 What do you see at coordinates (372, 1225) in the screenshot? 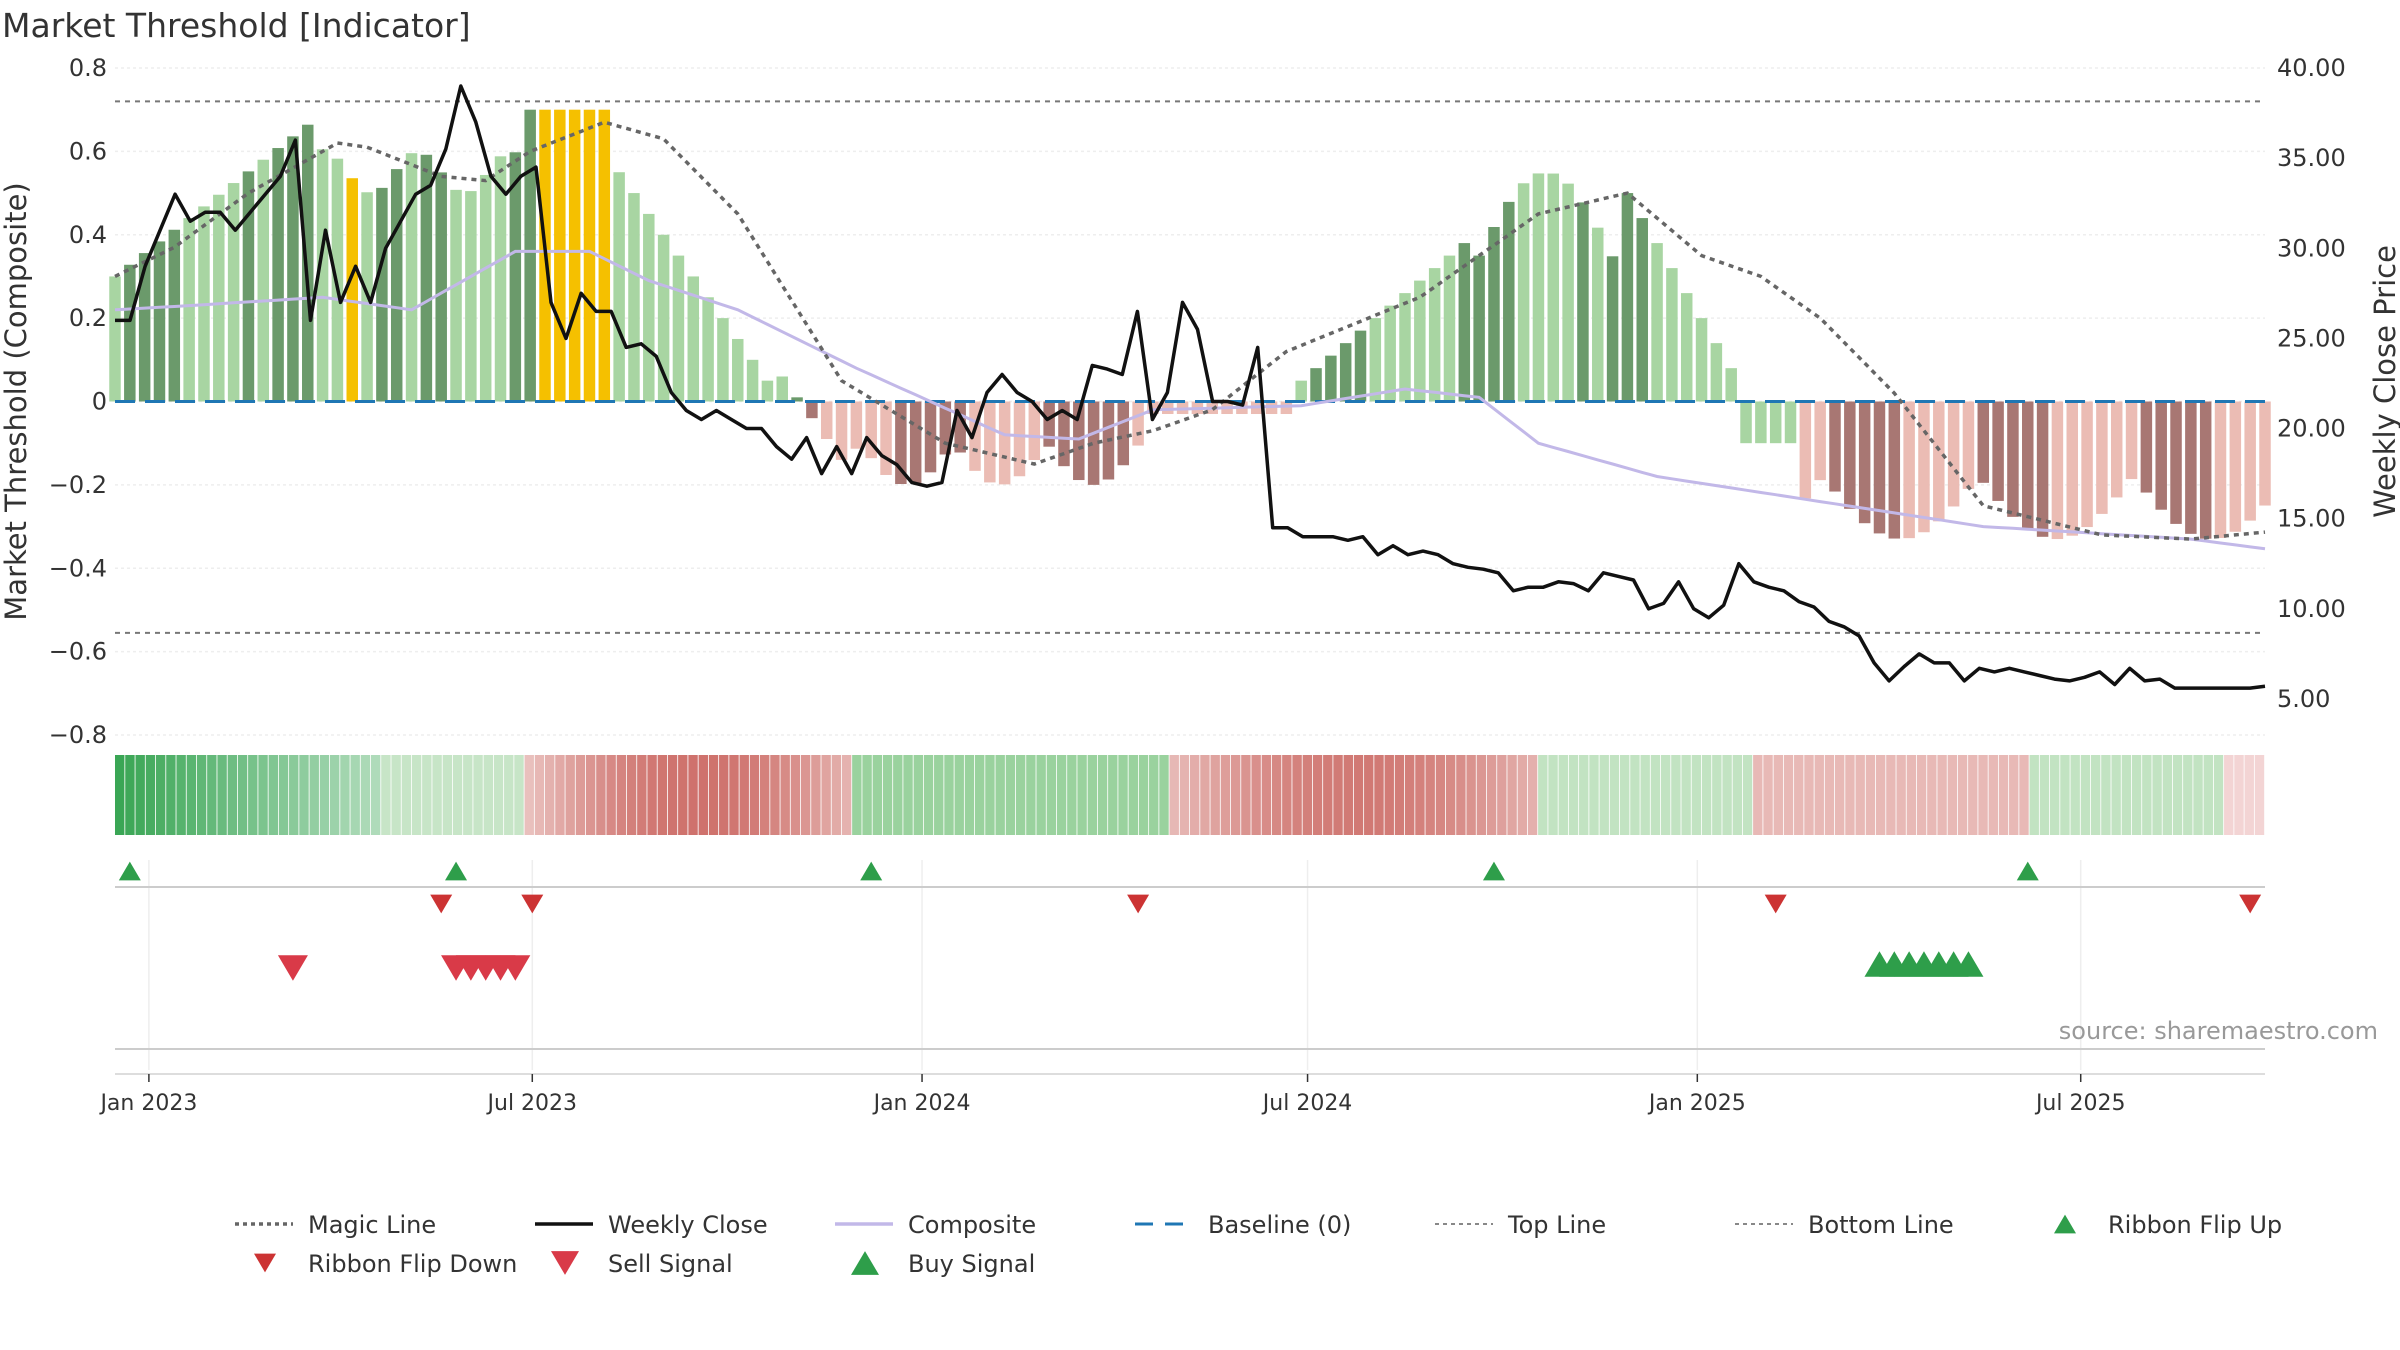
I see `legend-label: Magic Line` at bounding box center [372, 1225].